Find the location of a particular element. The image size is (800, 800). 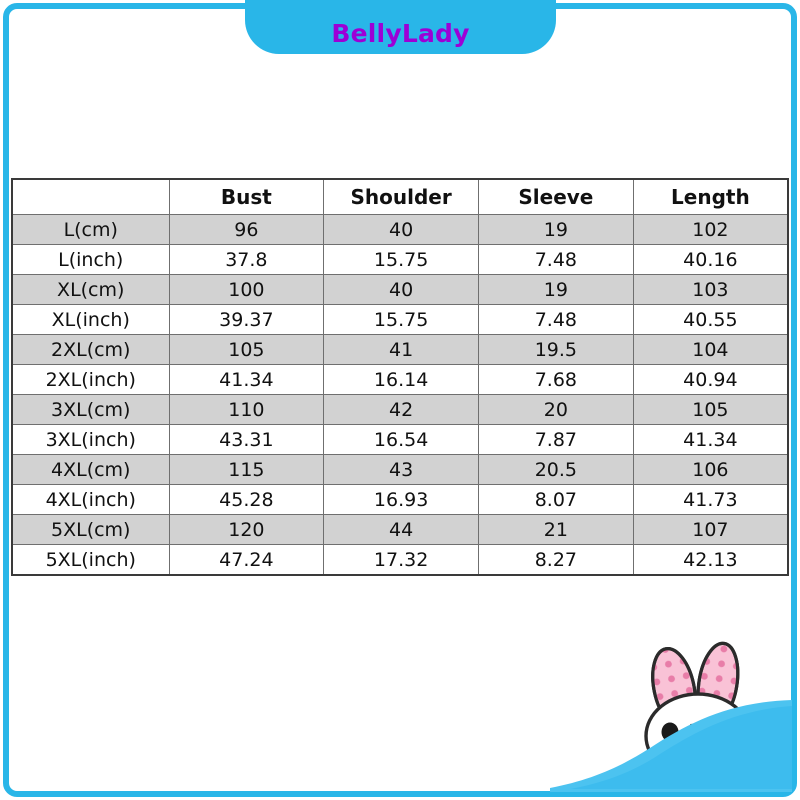

table-row: L(inch) 37.8 15.75 7.48 40.16 is located at coordinates (400, 259).